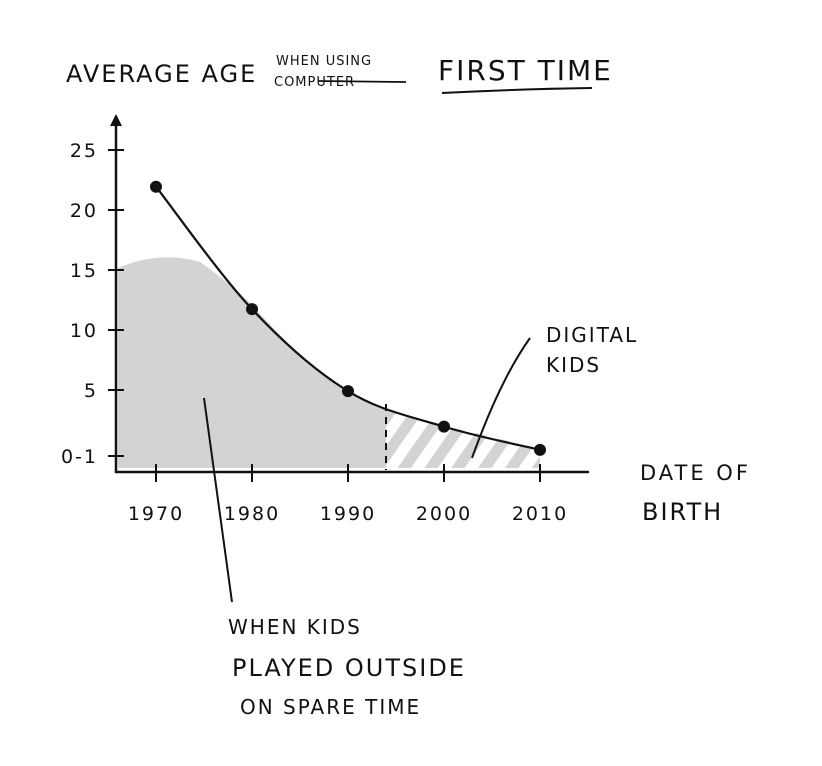 This screenshot has width=822, height=766. What do you see at coordinates (84, 271) in the screenshot?
I see `y-tick-label: 15` at bounding box center [84, 271].